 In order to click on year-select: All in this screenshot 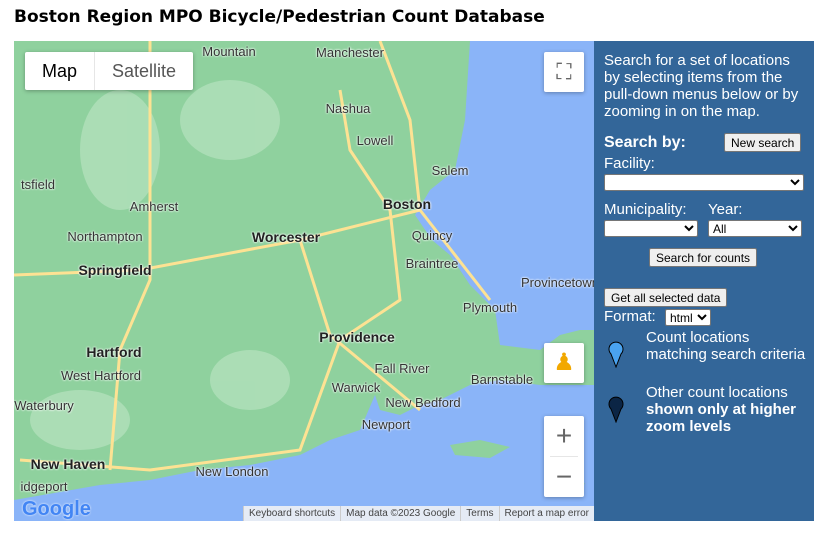, I will do `click(755, 228)`.